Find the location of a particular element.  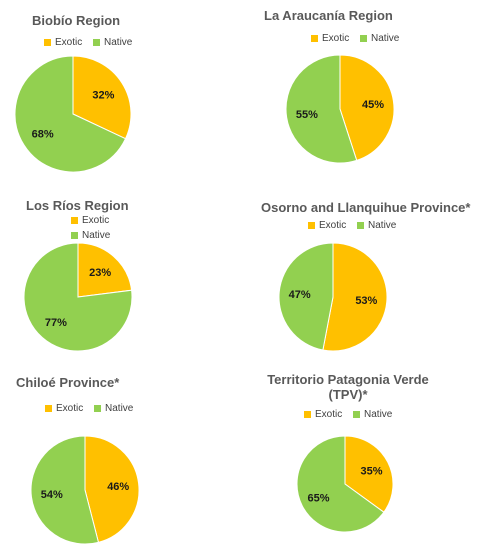

legend-tpv: Exotic Native is located at coordinates (352, 415).